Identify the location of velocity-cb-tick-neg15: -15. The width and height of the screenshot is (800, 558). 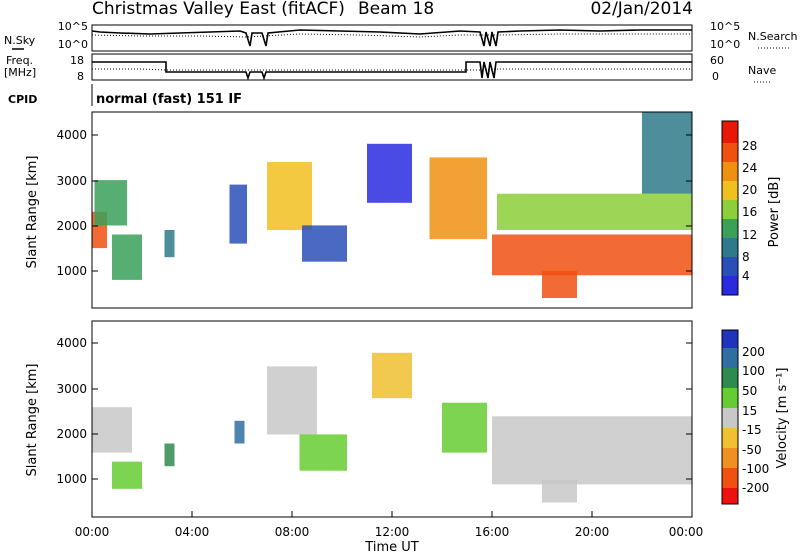
(752, 430).